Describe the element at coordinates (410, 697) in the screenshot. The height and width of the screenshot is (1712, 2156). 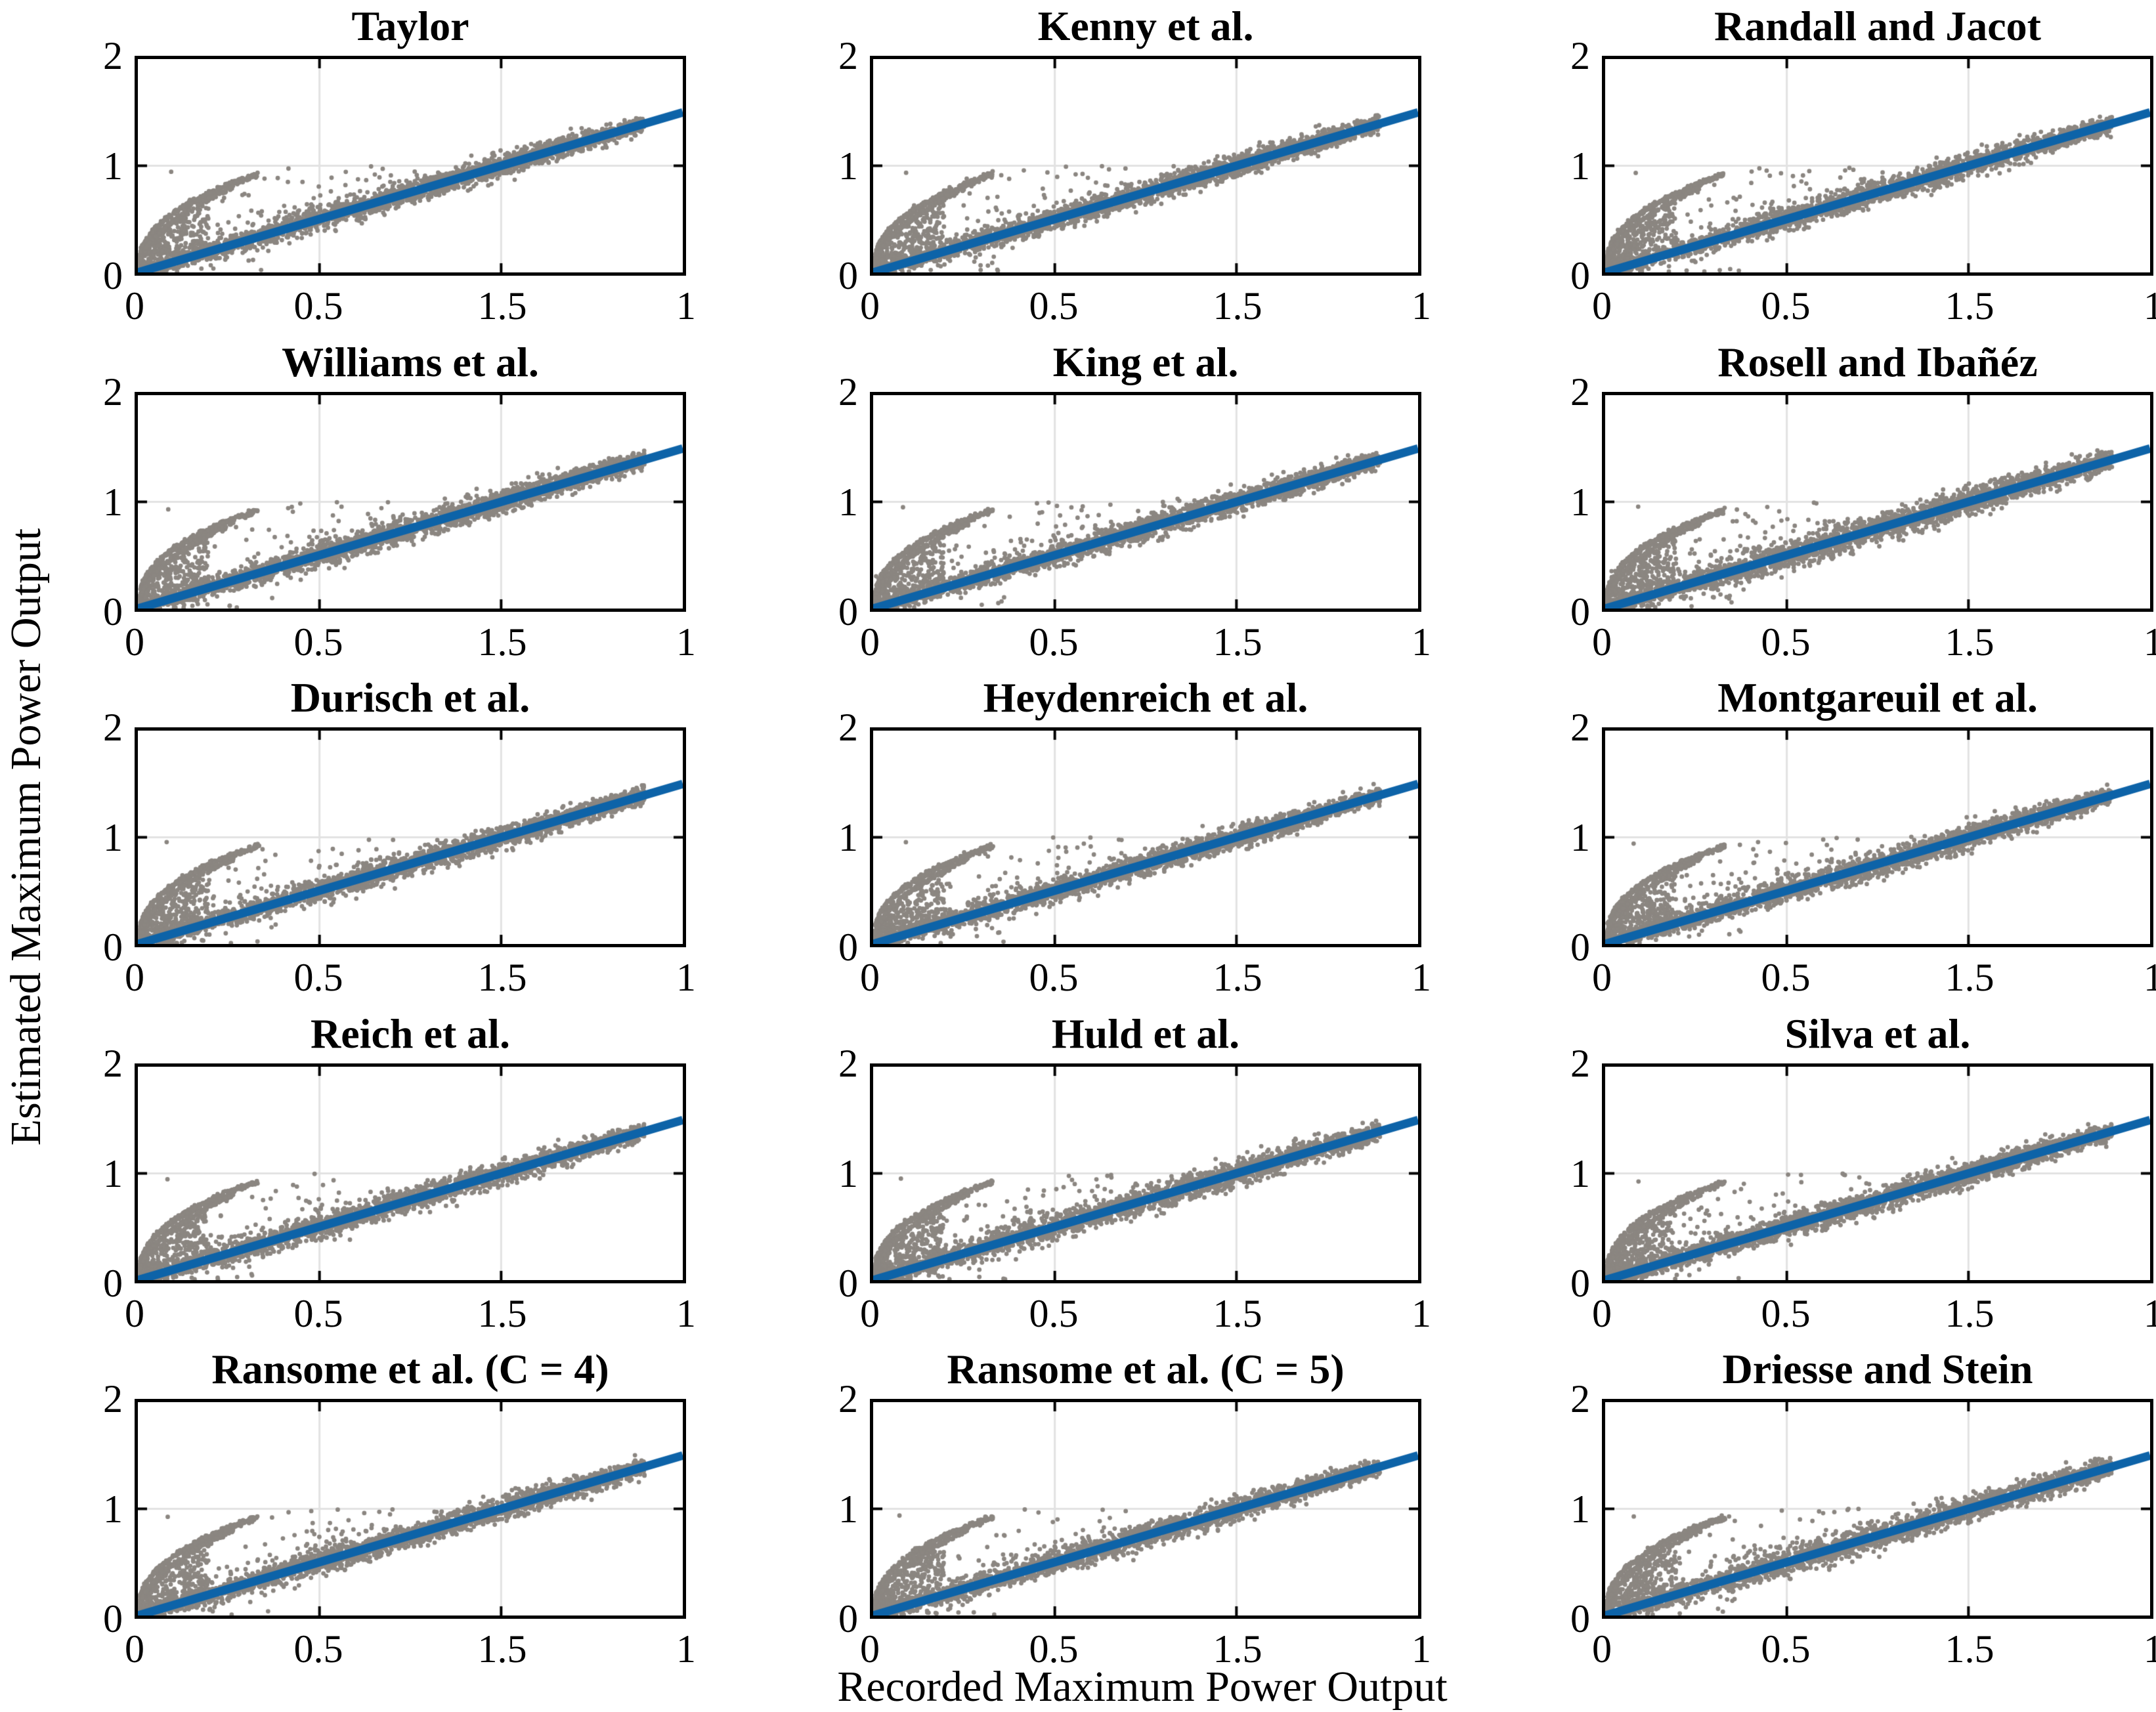
I see `subplot-title: Durisch et al.` at that location.